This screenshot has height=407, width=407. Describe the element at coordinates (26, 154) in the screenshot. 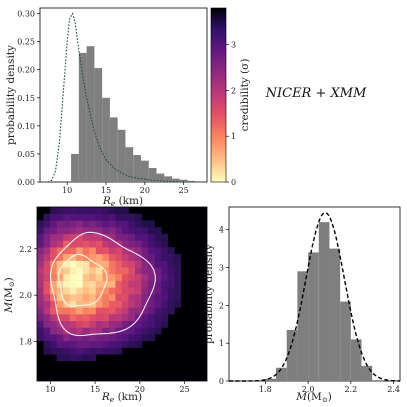

I see `radius-y-tick-label: 0.05` at that location.